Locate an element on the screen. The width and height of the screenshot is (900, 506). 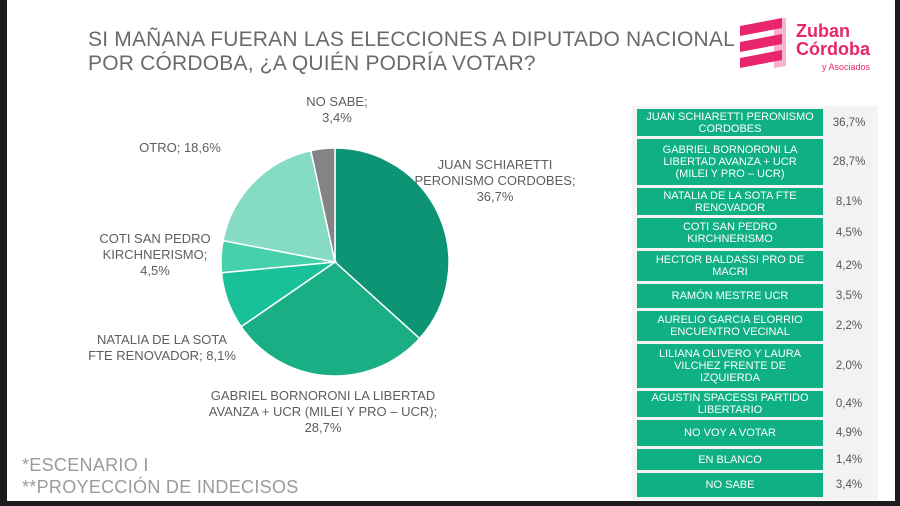
candidate-name-line: LILIANA OLIVERO Y LAURA is located at coordinates (730, 354).